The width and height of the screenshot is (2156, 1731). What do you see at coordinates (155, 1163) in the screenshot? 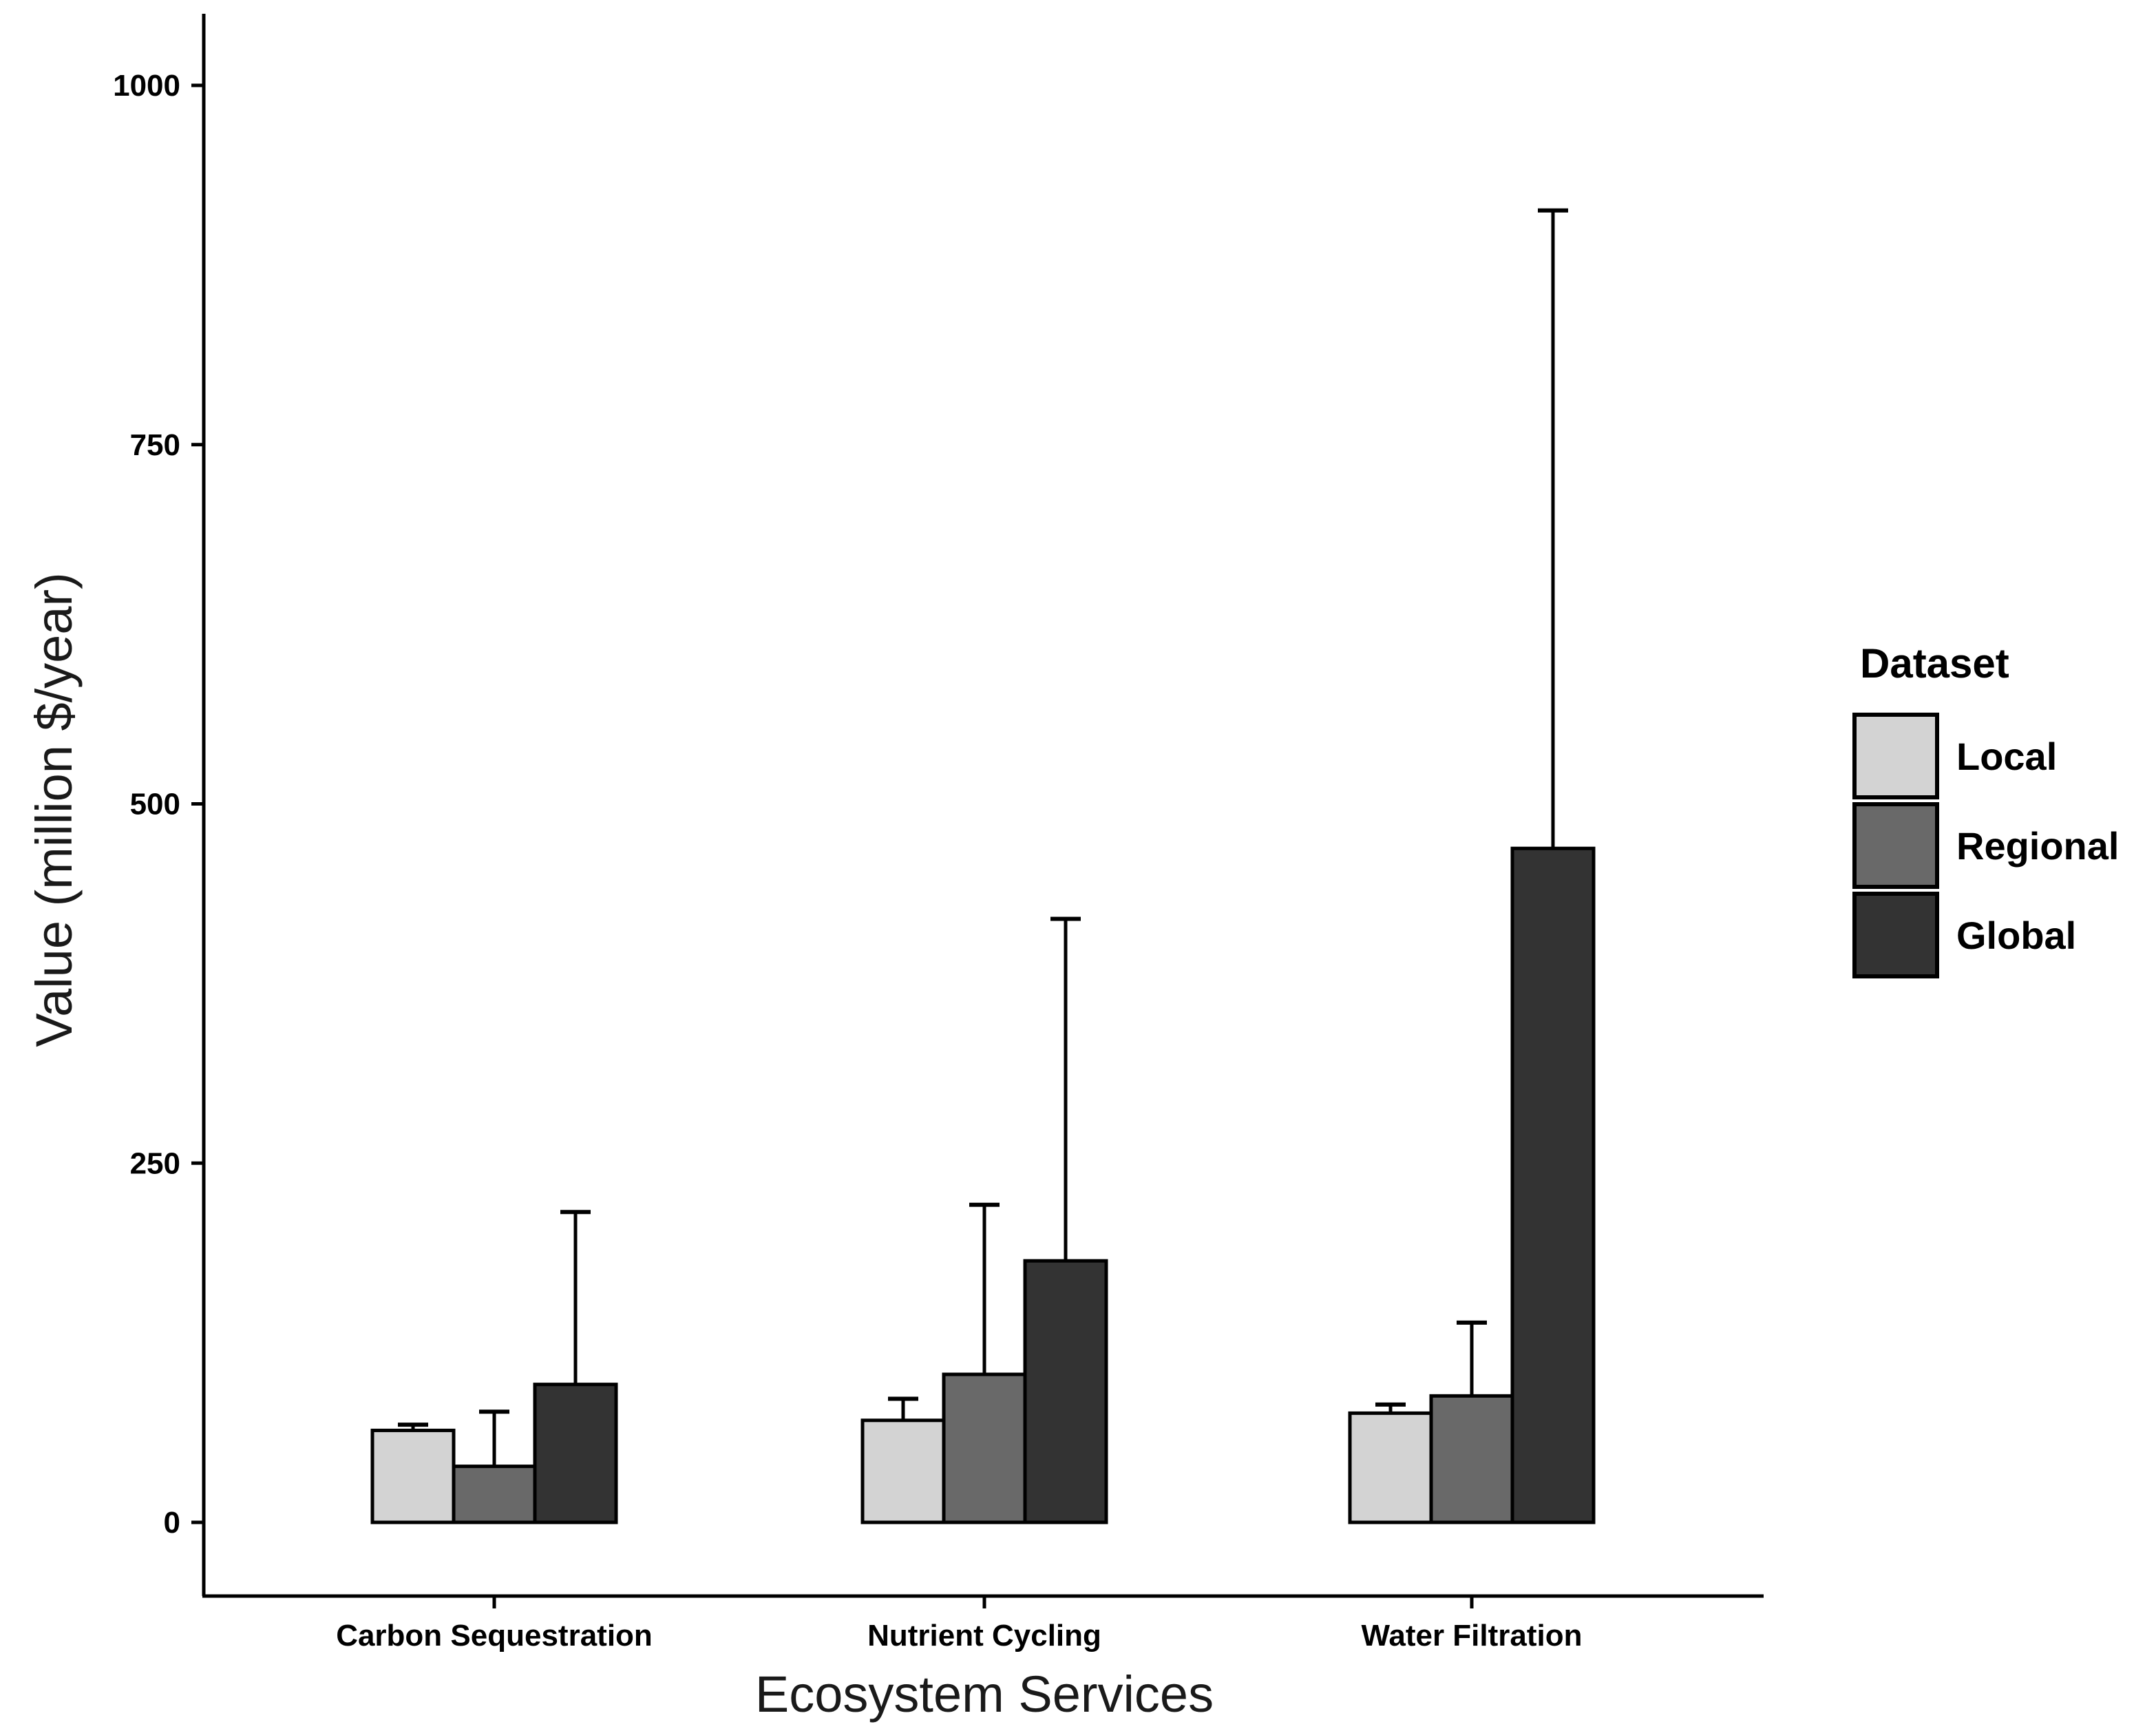
I see `y-tick-label: 250` at bounding box center [155, 1163].